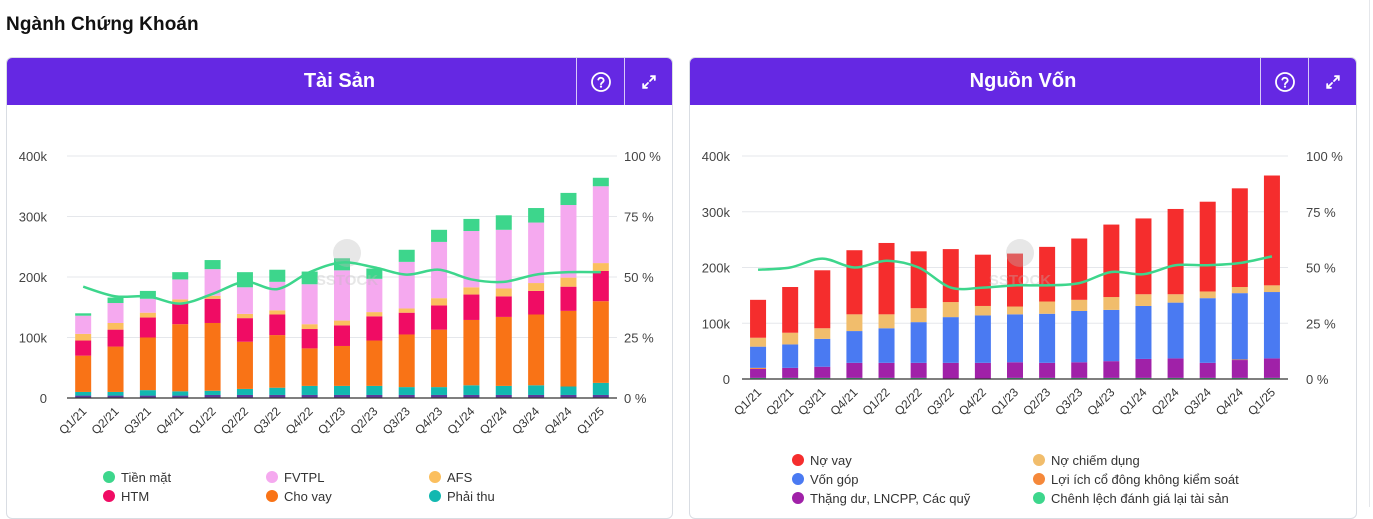 The image size is (1373, 519). What do you see at coordinates (1321, 212) in the screenshot?
I see `y-tick-label-right: 75 %` at bounding box center [1321, 212].